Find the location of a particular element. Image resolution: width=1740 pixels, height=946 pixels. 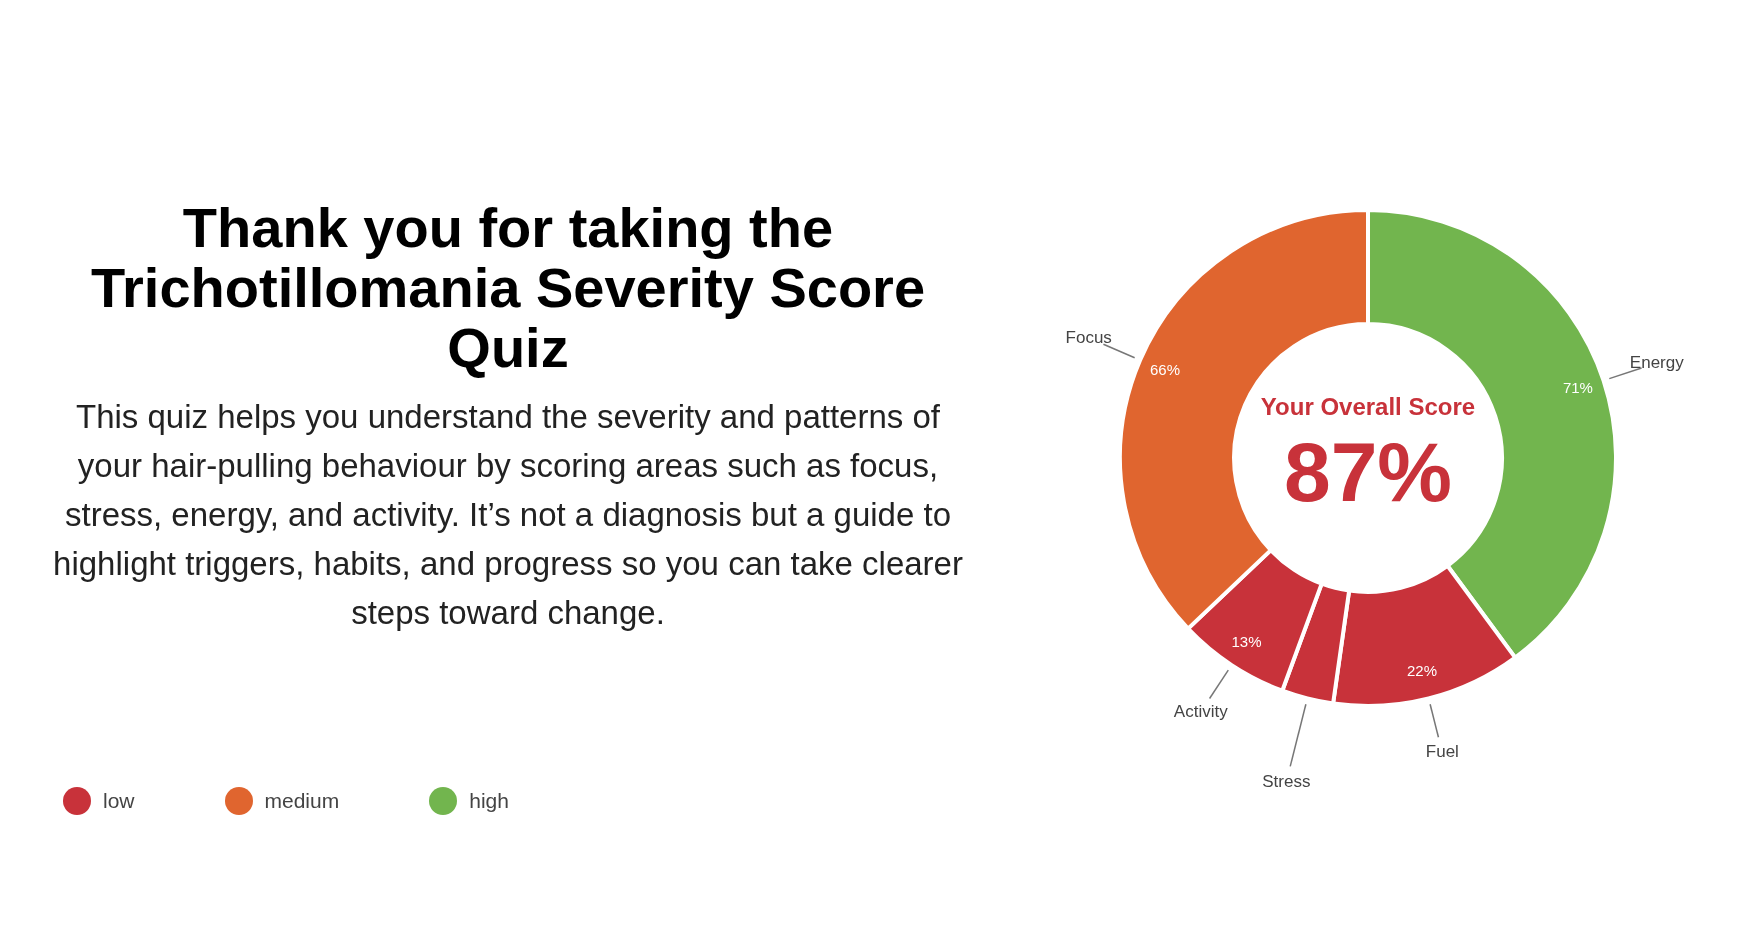

text: Thank you for taking the Trichotillomania Severity Score Quiz is located at coordinates (508, 287).